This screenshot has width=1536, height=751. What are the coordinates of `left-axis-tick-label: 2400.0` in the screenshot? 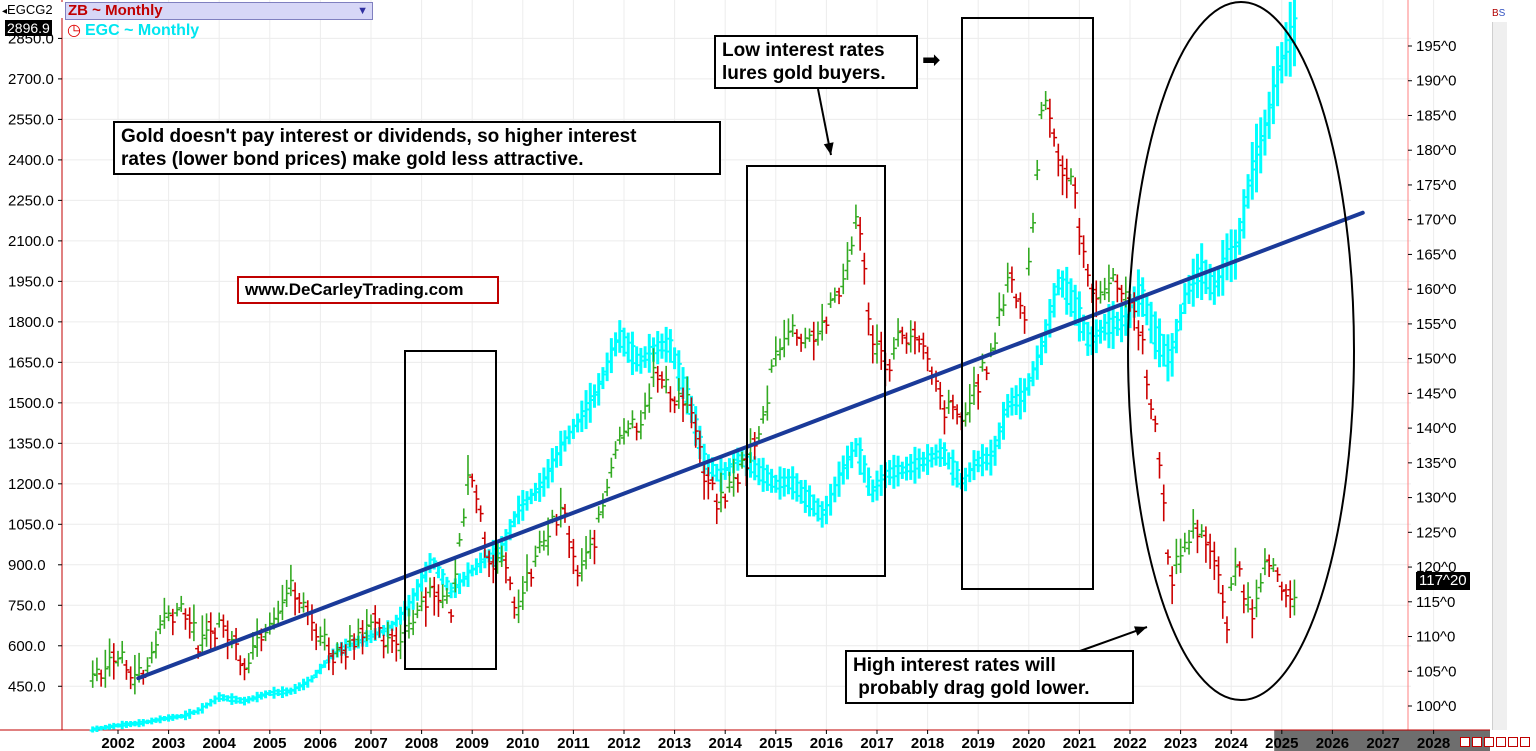 It's located at (31, 160).